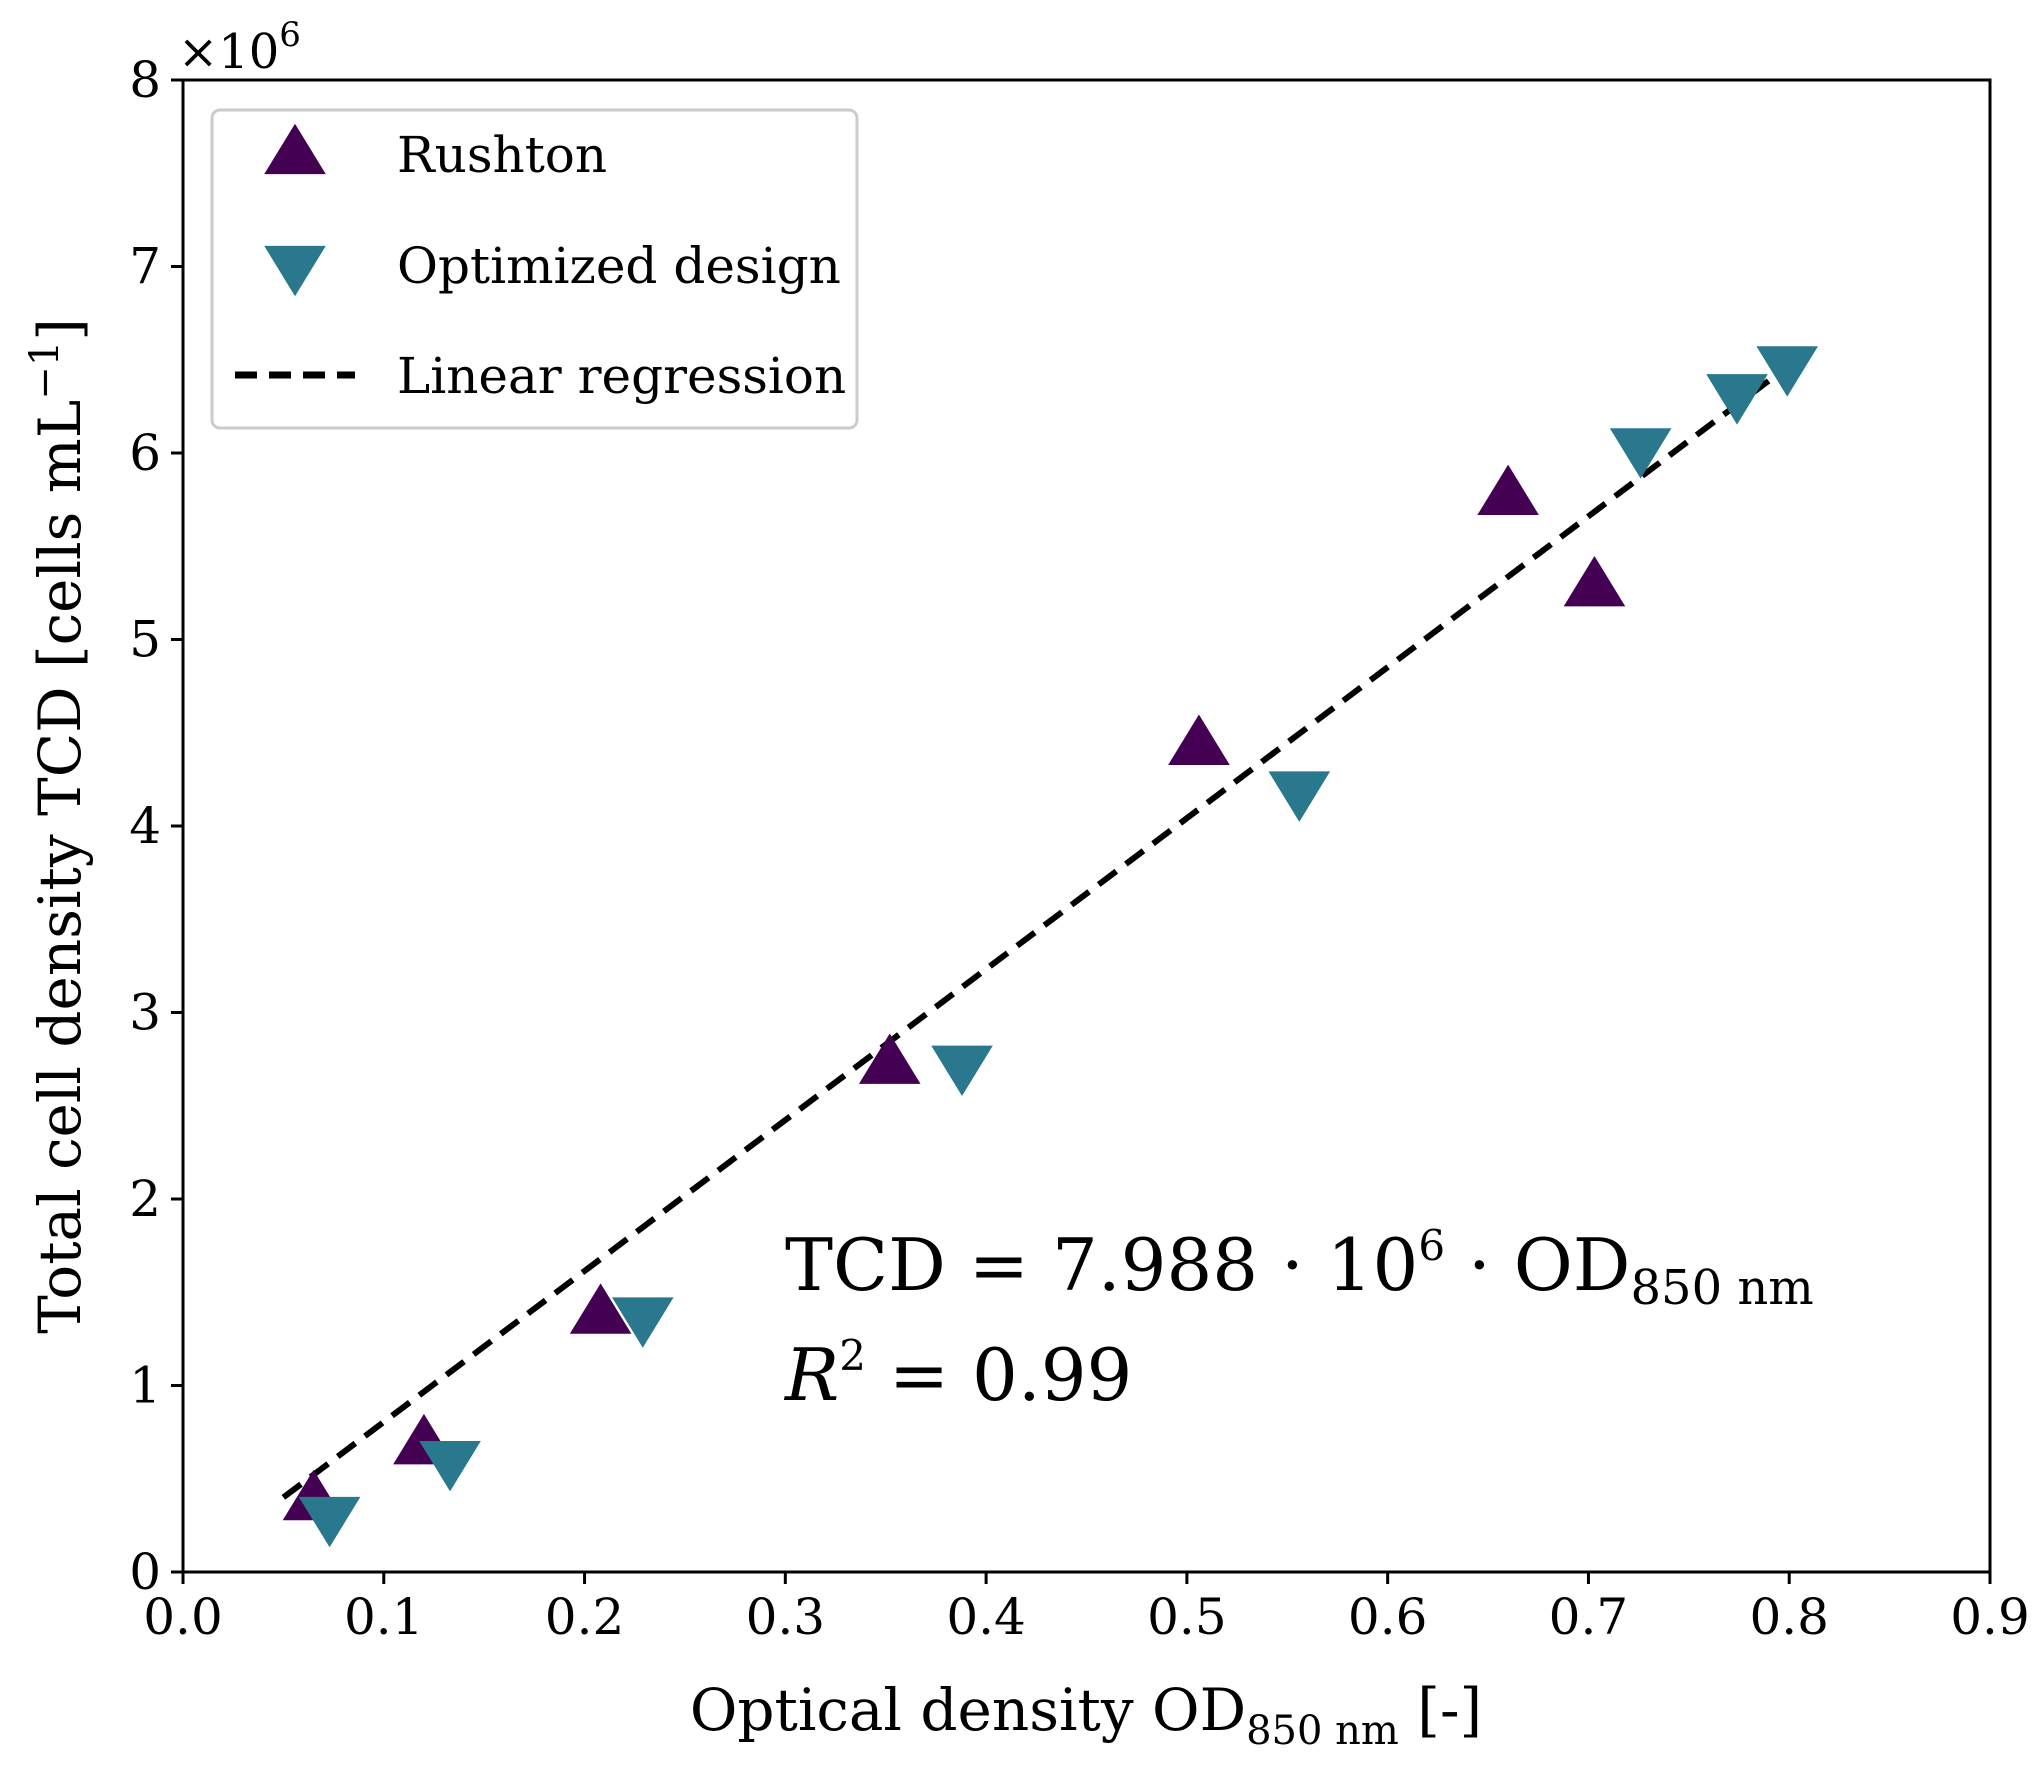 This screenshot has height=1773, width=2043. Describe the element at coordinates (1388, 1617) in the screenshot. I see `x-tick-label: 0.6` at that location.